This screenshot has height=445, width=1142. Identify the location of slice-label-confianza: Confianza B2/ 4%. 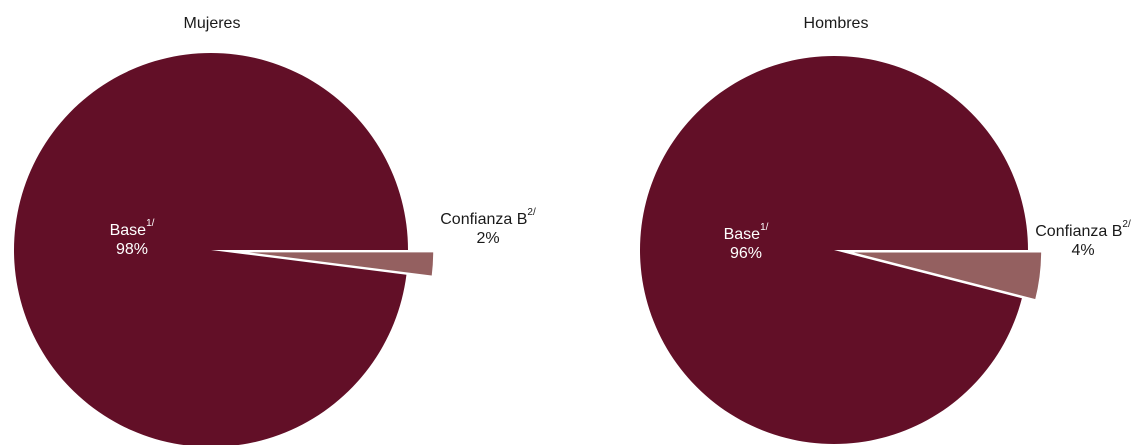
(1083, 239).